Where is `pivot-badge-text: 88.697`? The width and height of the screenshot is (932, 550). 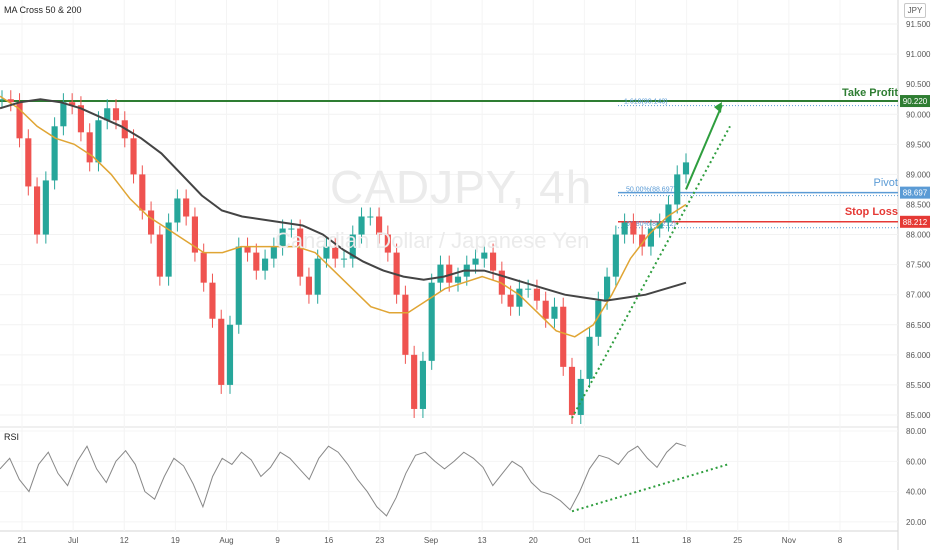 pivot-badge-text: 88.697 is located at coordinates (915, 193).